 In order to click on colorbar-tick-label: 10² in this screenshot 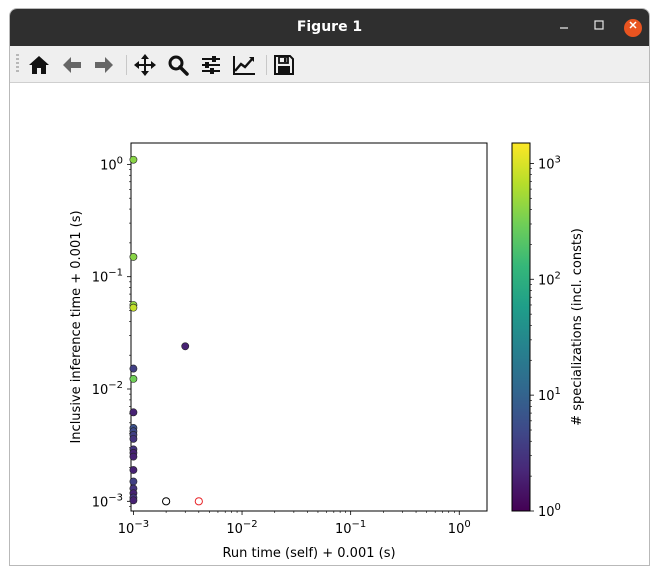, I will do `click(549, 279)`.